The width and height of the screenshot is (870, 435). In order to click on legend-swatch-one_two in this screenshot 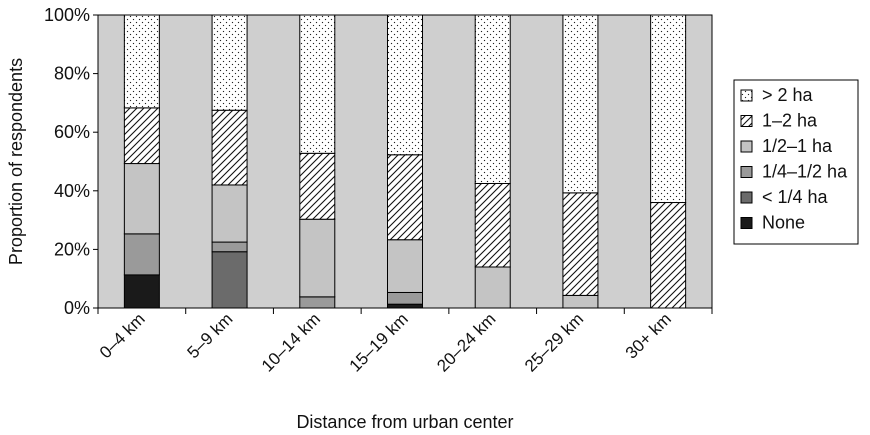, I will do `click(746, 121)`.